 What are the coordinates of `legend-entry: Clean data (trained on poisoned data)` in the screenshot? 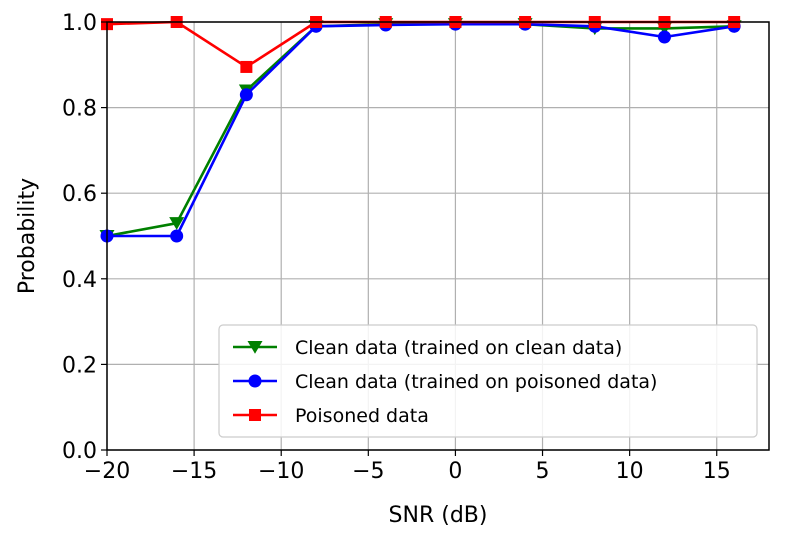 It's located at (445, 382).